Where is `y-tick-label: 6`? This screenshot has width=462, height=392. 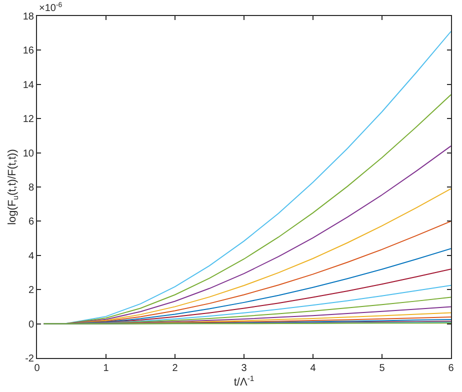 y-tick-label: 6 is located at coordinates (31, 222).